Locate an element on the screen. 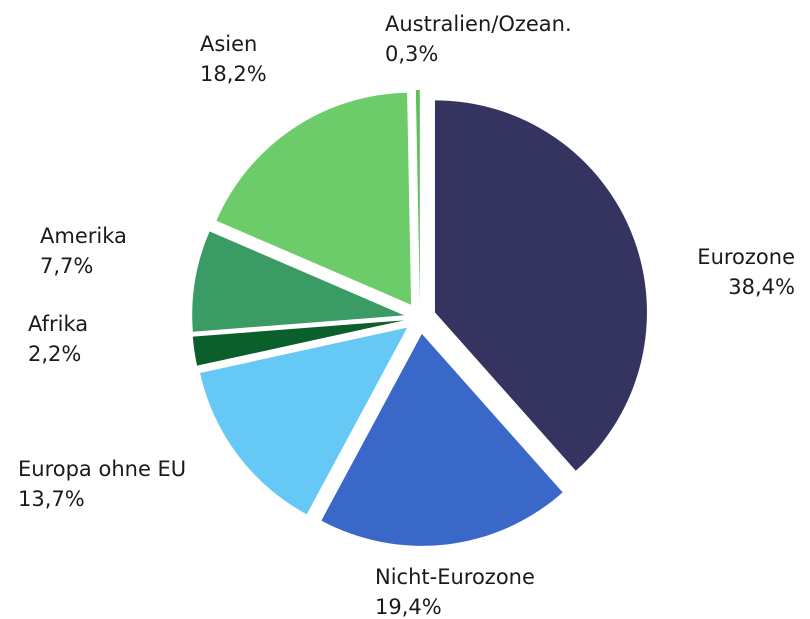 The width and height of the screenshot is (810, 619). slice-value-label: 13,7% is located at coordinates (51, 499).